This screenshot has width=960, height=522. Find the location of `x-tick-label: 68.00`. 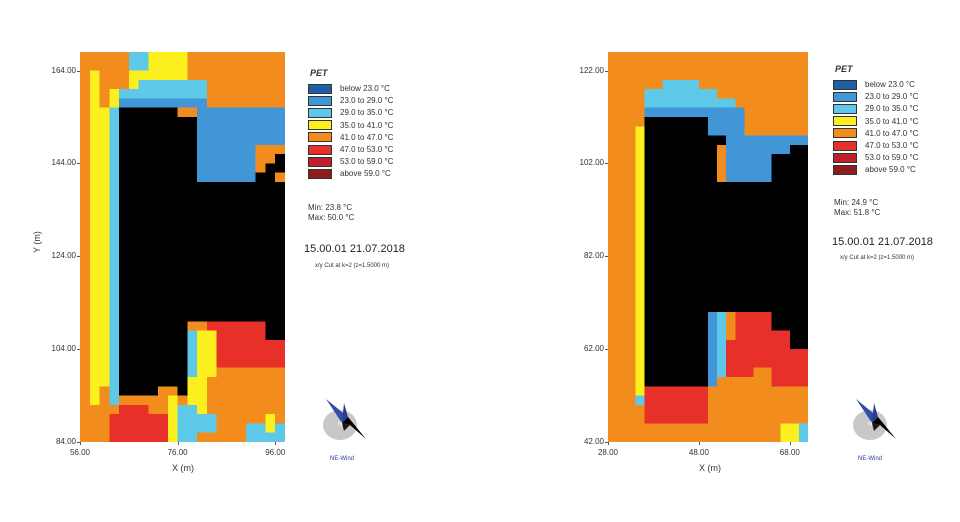

x-tick-label: 68.00 is located at coordinates (789, 452).